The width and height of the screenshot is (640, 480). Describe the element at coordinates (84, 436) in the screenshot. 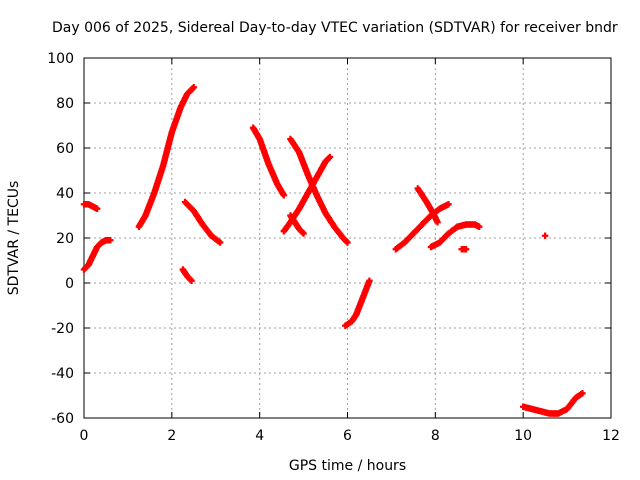

I see `x-tick-label: 0` at that location.